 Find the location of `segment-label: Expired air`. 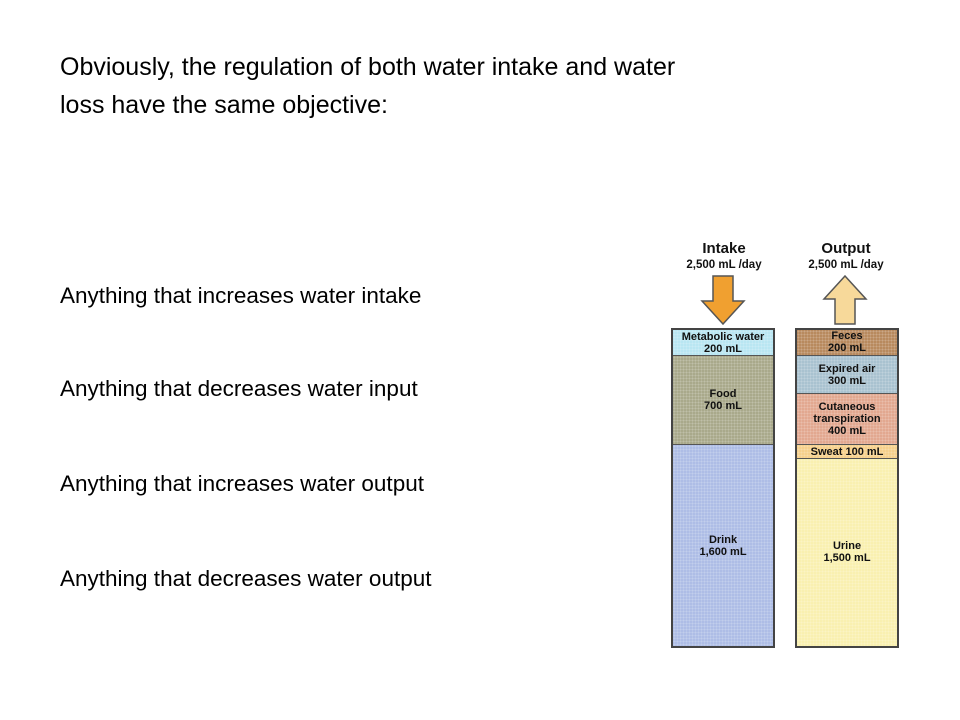

segment-label: Expired air is located at coordinates (847, 368).